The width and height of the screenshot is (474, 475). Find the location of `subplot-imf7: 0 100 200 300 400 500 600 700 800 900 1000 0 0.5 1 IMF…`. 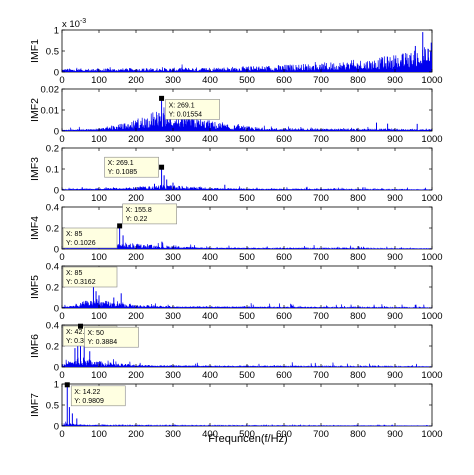

subplot-imf7: 0 100 200 300 400 500 600 700 800 900 1000 0 0.5 1 IMF… is located at coordinates (236, 409).